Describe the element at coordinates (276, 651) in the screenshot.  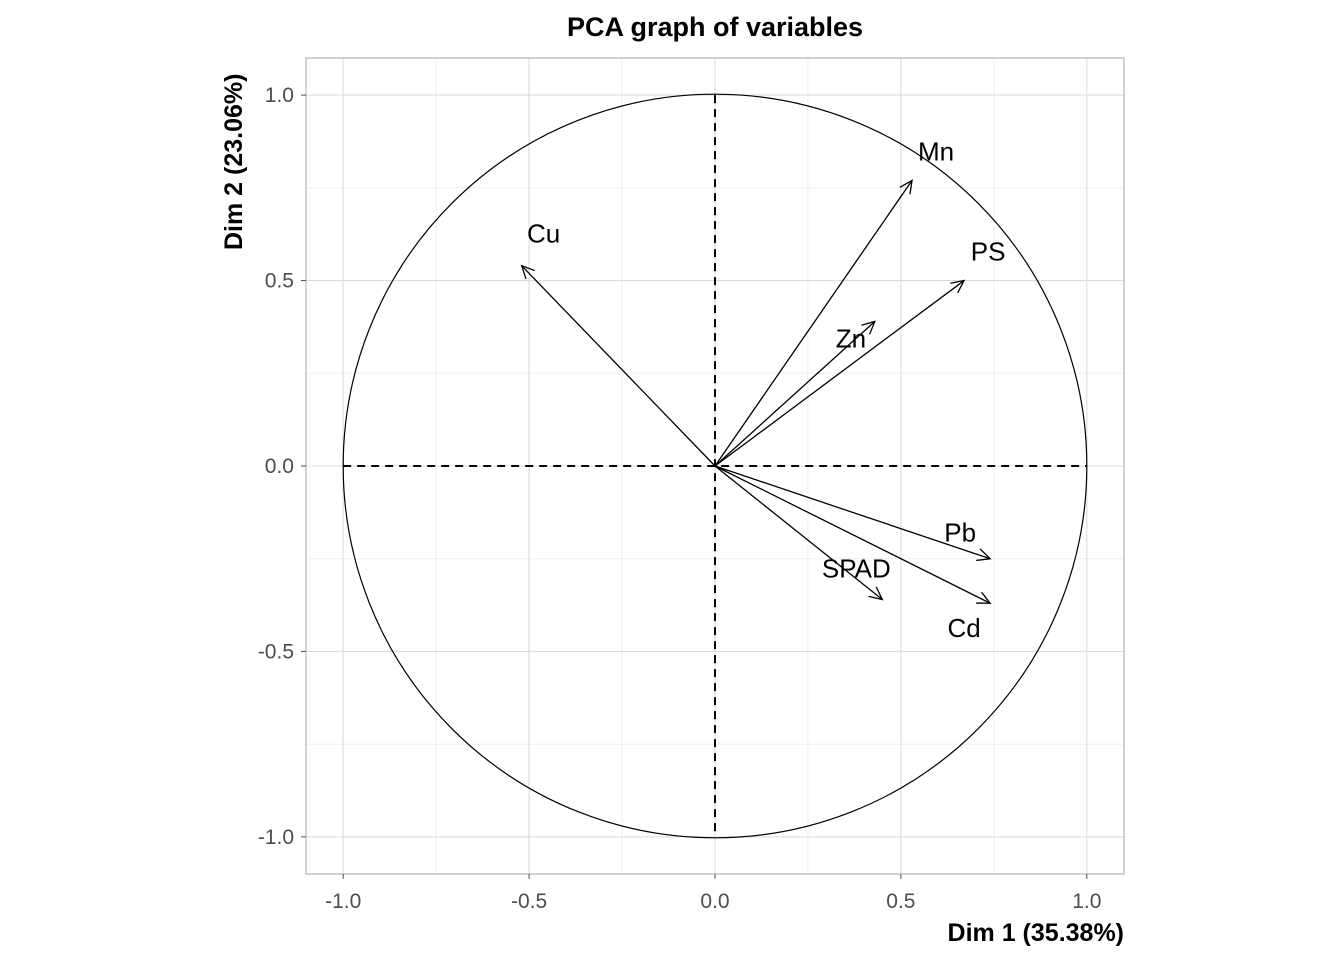
I see `y-tick-label: -0.5` at that location.